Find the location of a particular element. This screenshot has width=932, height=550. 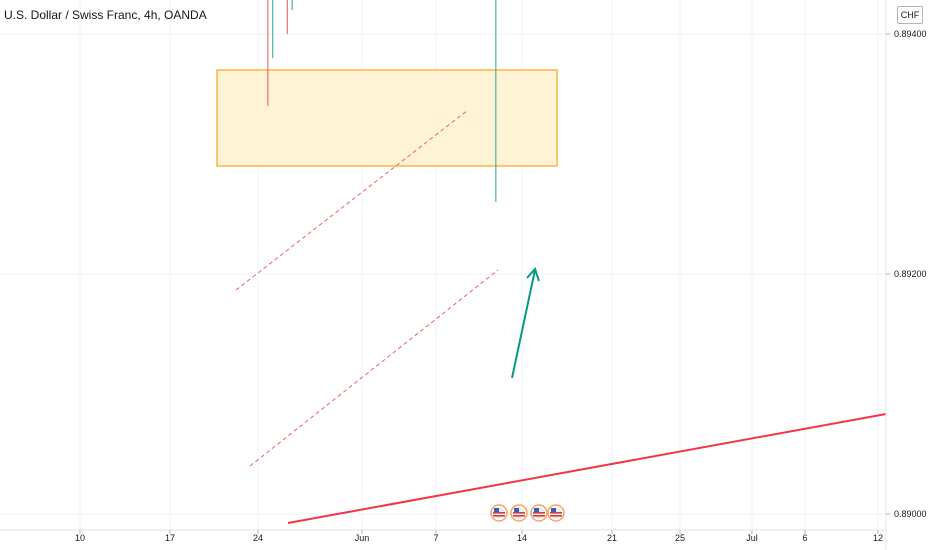

time-tick-label: 10 is located at coordinates (80, 538).